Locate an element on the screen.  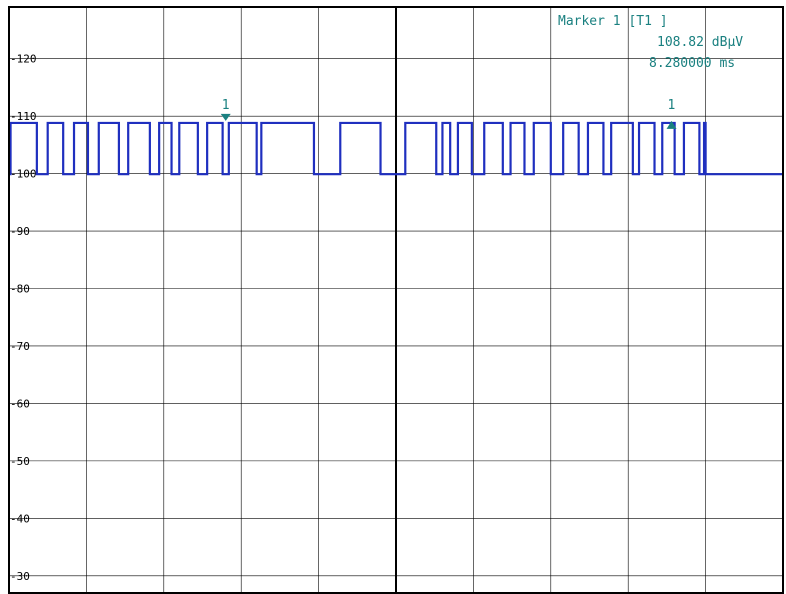
marker-info-title: Marker 1 [T1 ] is located at coordinates (613, 21).